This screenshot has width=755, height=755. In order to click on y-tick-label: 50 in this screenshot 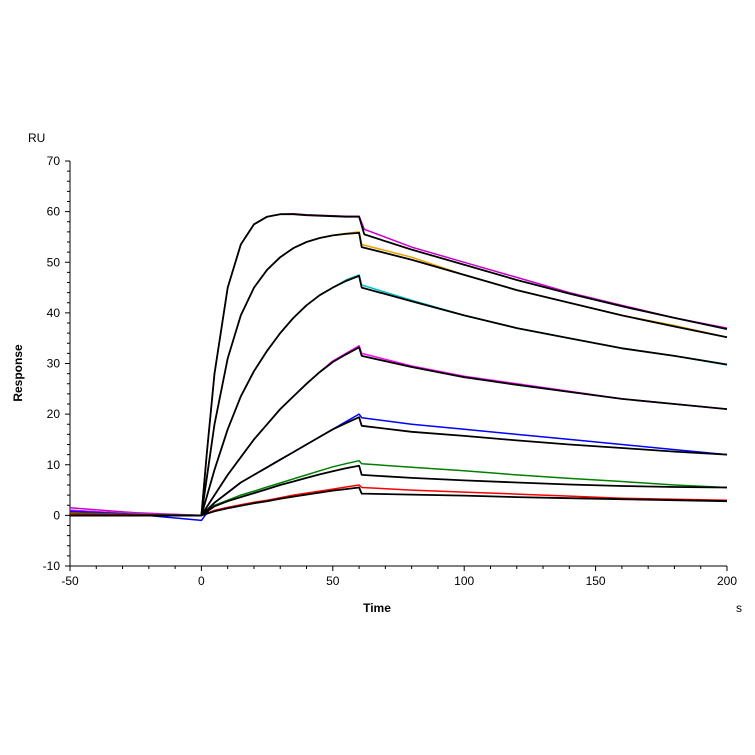, I will do `click(54, 262)`.